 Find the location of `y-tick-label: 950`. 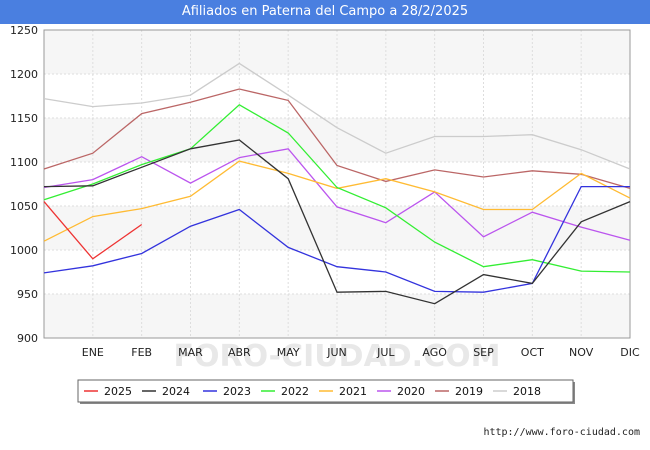

y-tick-label: 950 is located at coordinates (27, 294).